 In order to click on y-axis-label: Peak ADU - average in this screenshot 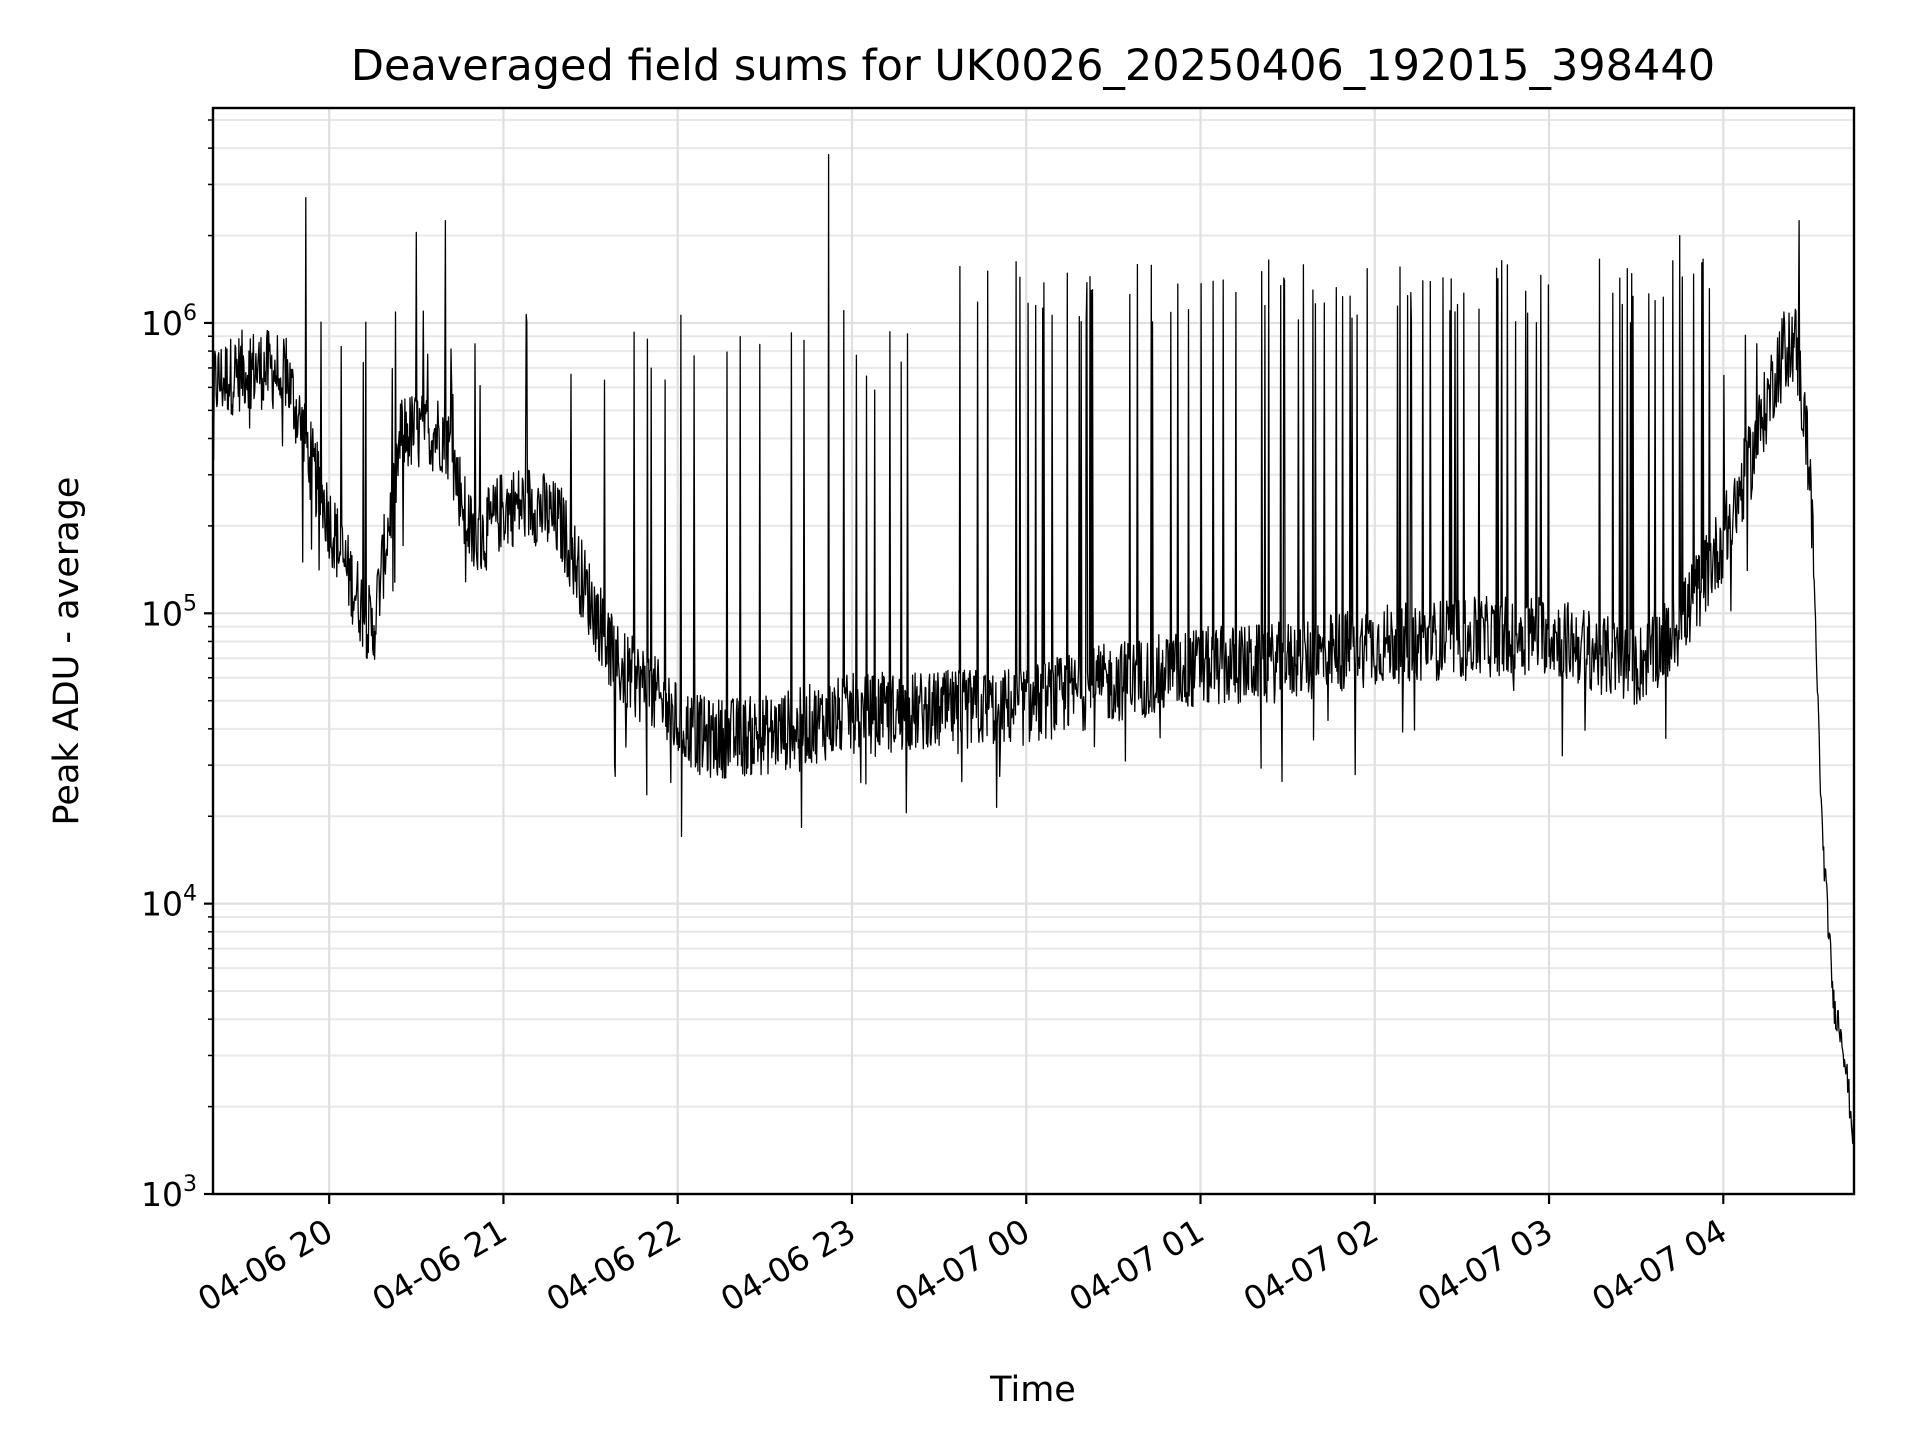, I will do `click(67, 651)`.